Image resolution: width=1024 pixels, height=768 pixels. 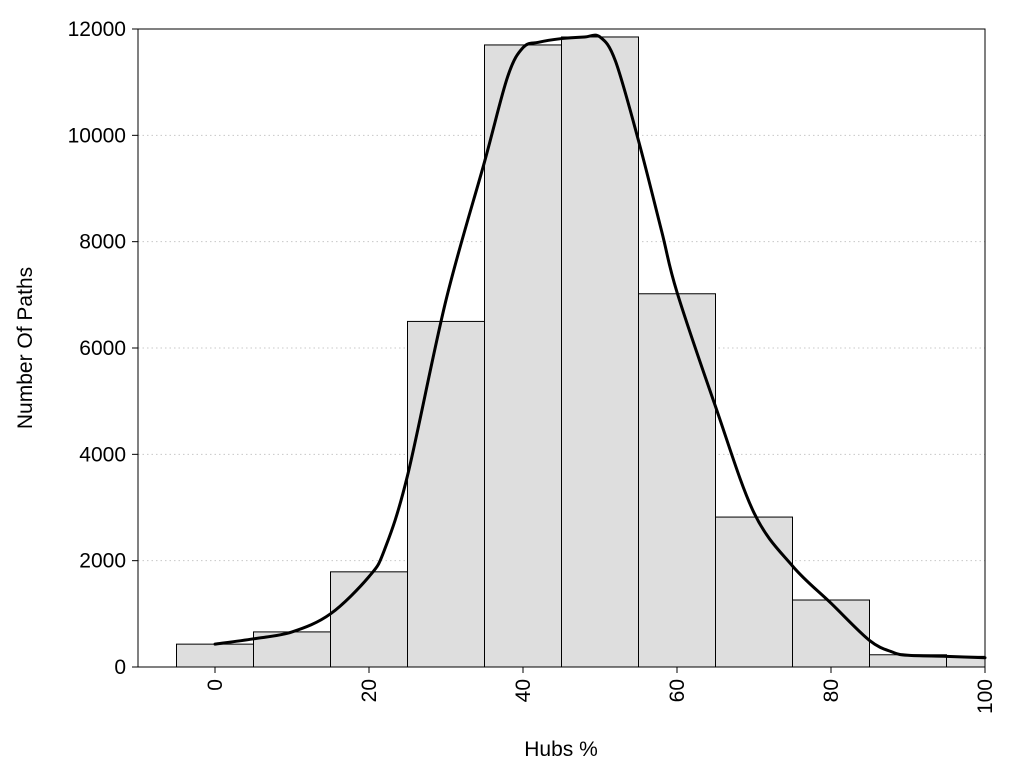 What do you see at coordinates (523, 690) in the screenshot?
I see `x-tick-label: 40` at bounding box center [523, 690].